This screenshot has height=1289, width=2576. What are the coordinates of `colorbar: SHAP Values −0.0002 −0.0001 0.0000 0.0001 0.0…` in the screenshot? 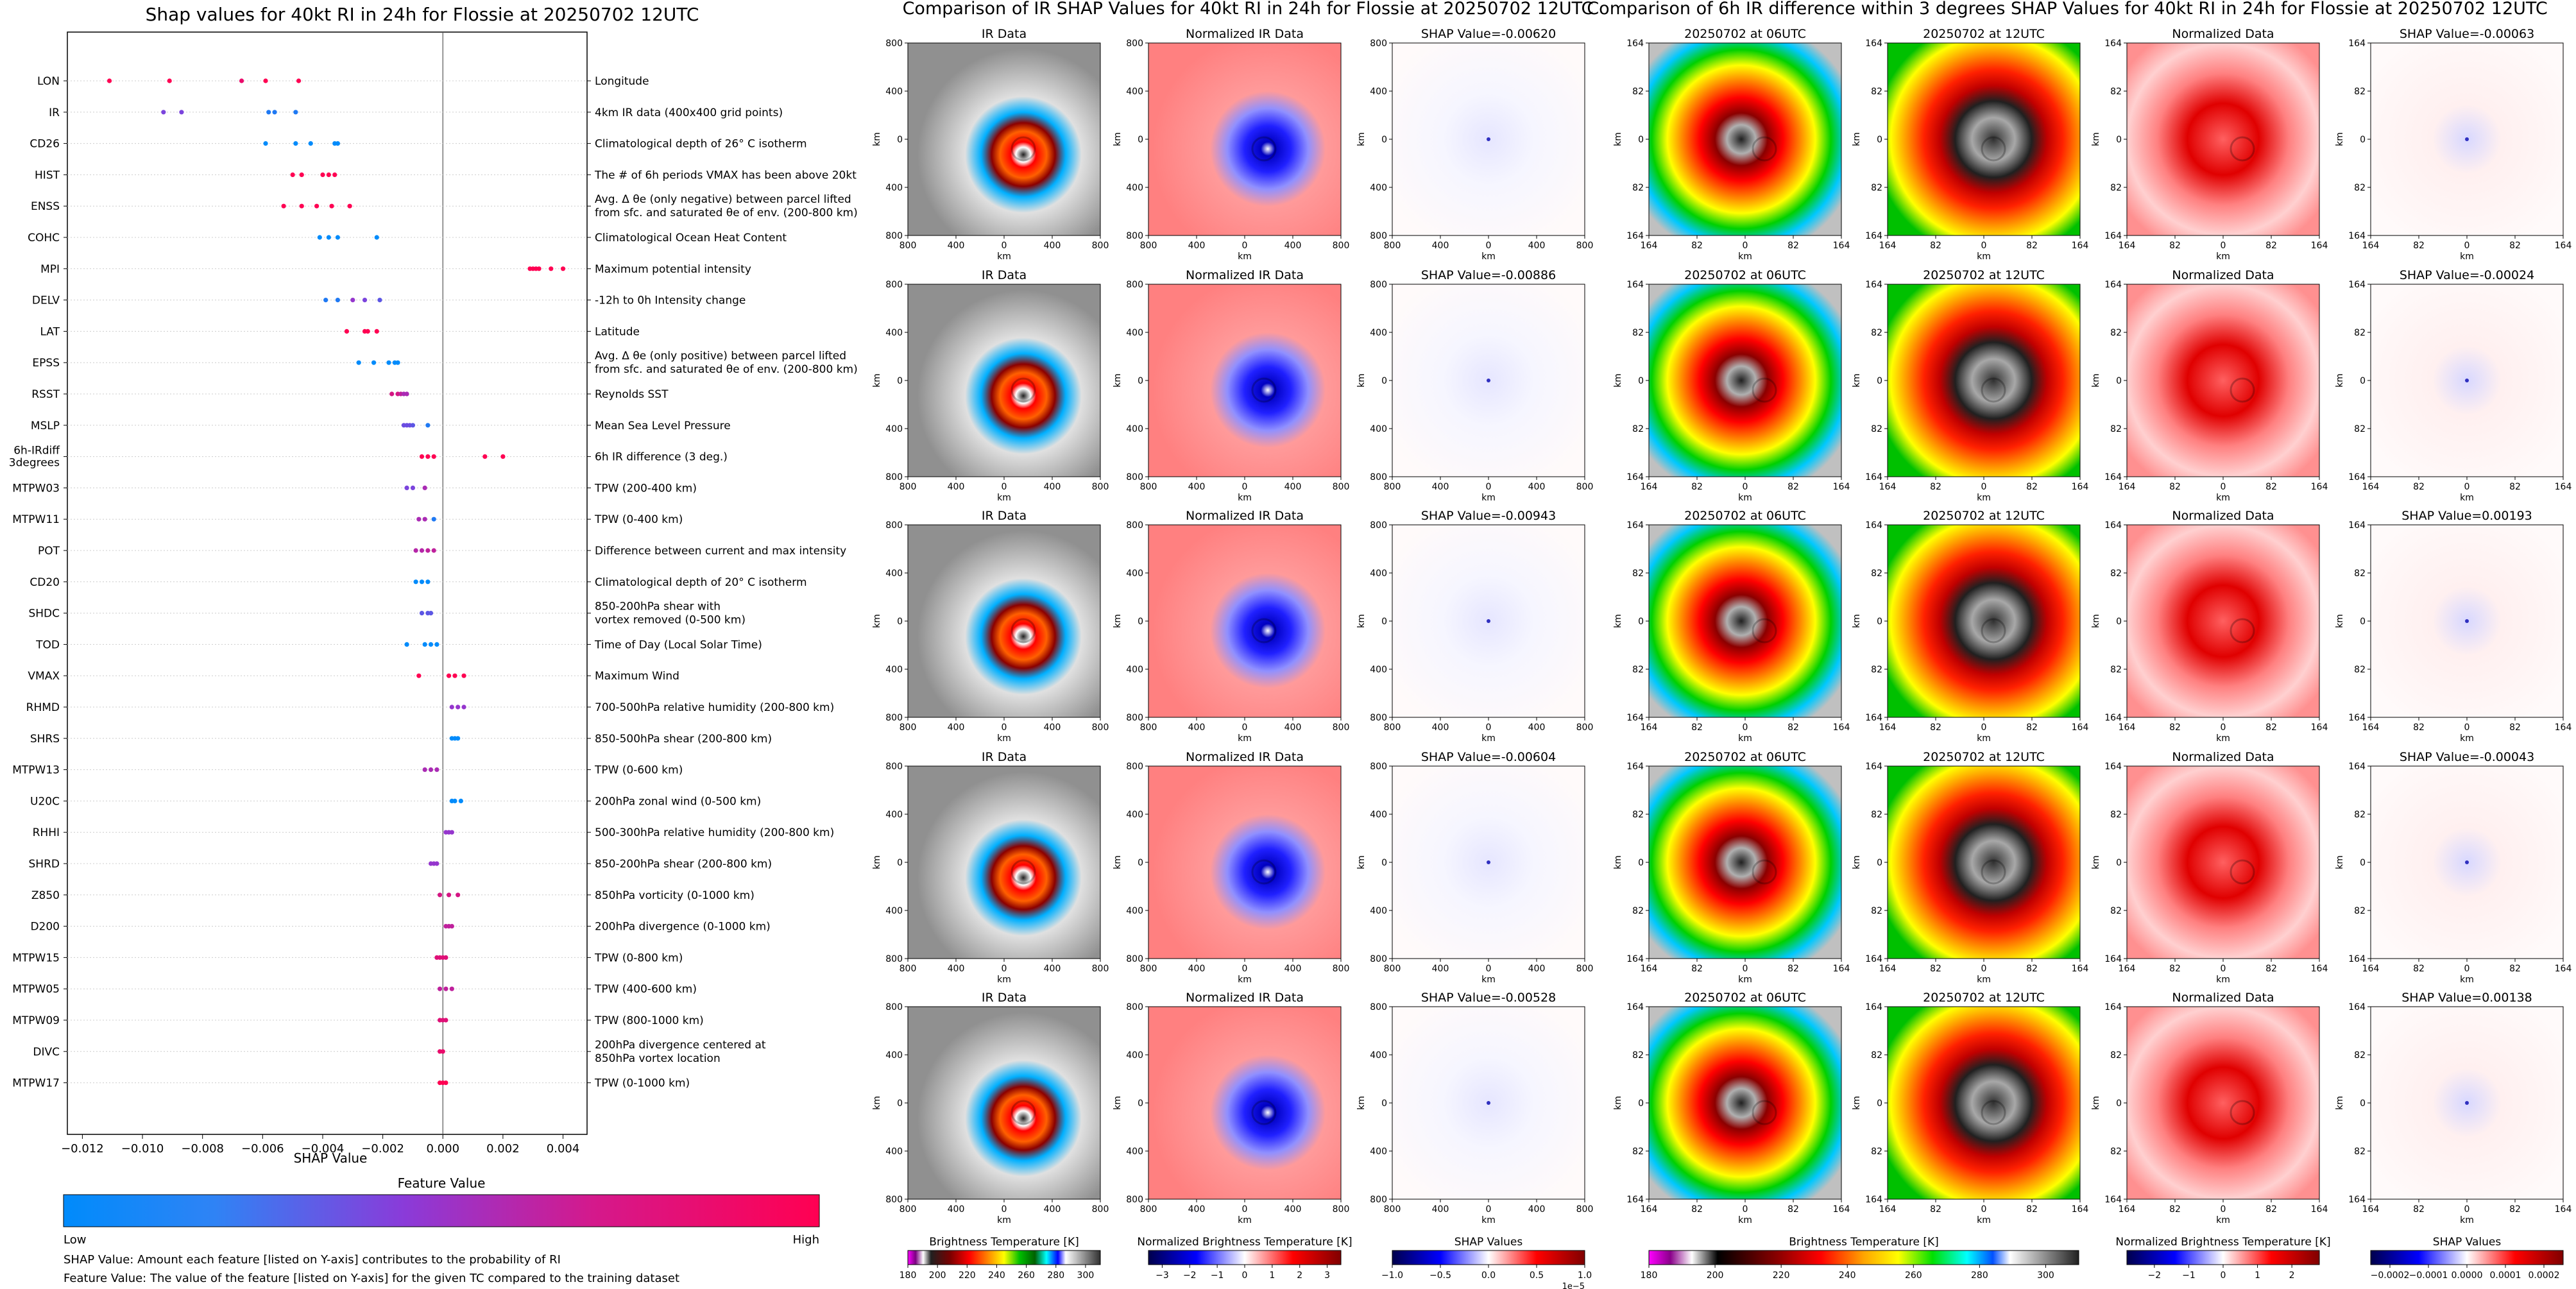 It's located at (2467, 1258).